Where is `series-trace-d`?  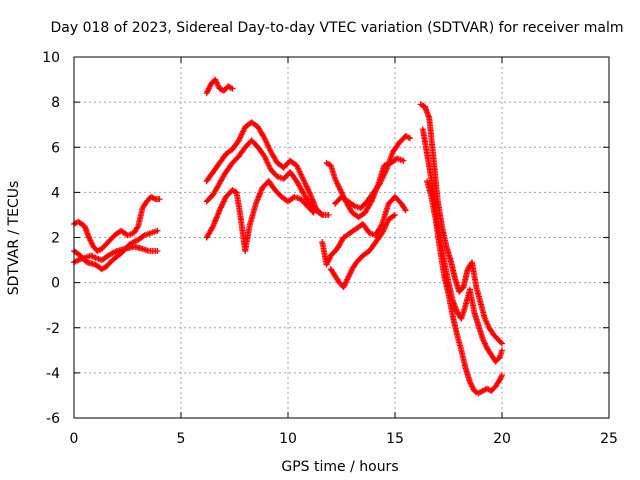
series-trace-d is located at coordinates (219, 86).